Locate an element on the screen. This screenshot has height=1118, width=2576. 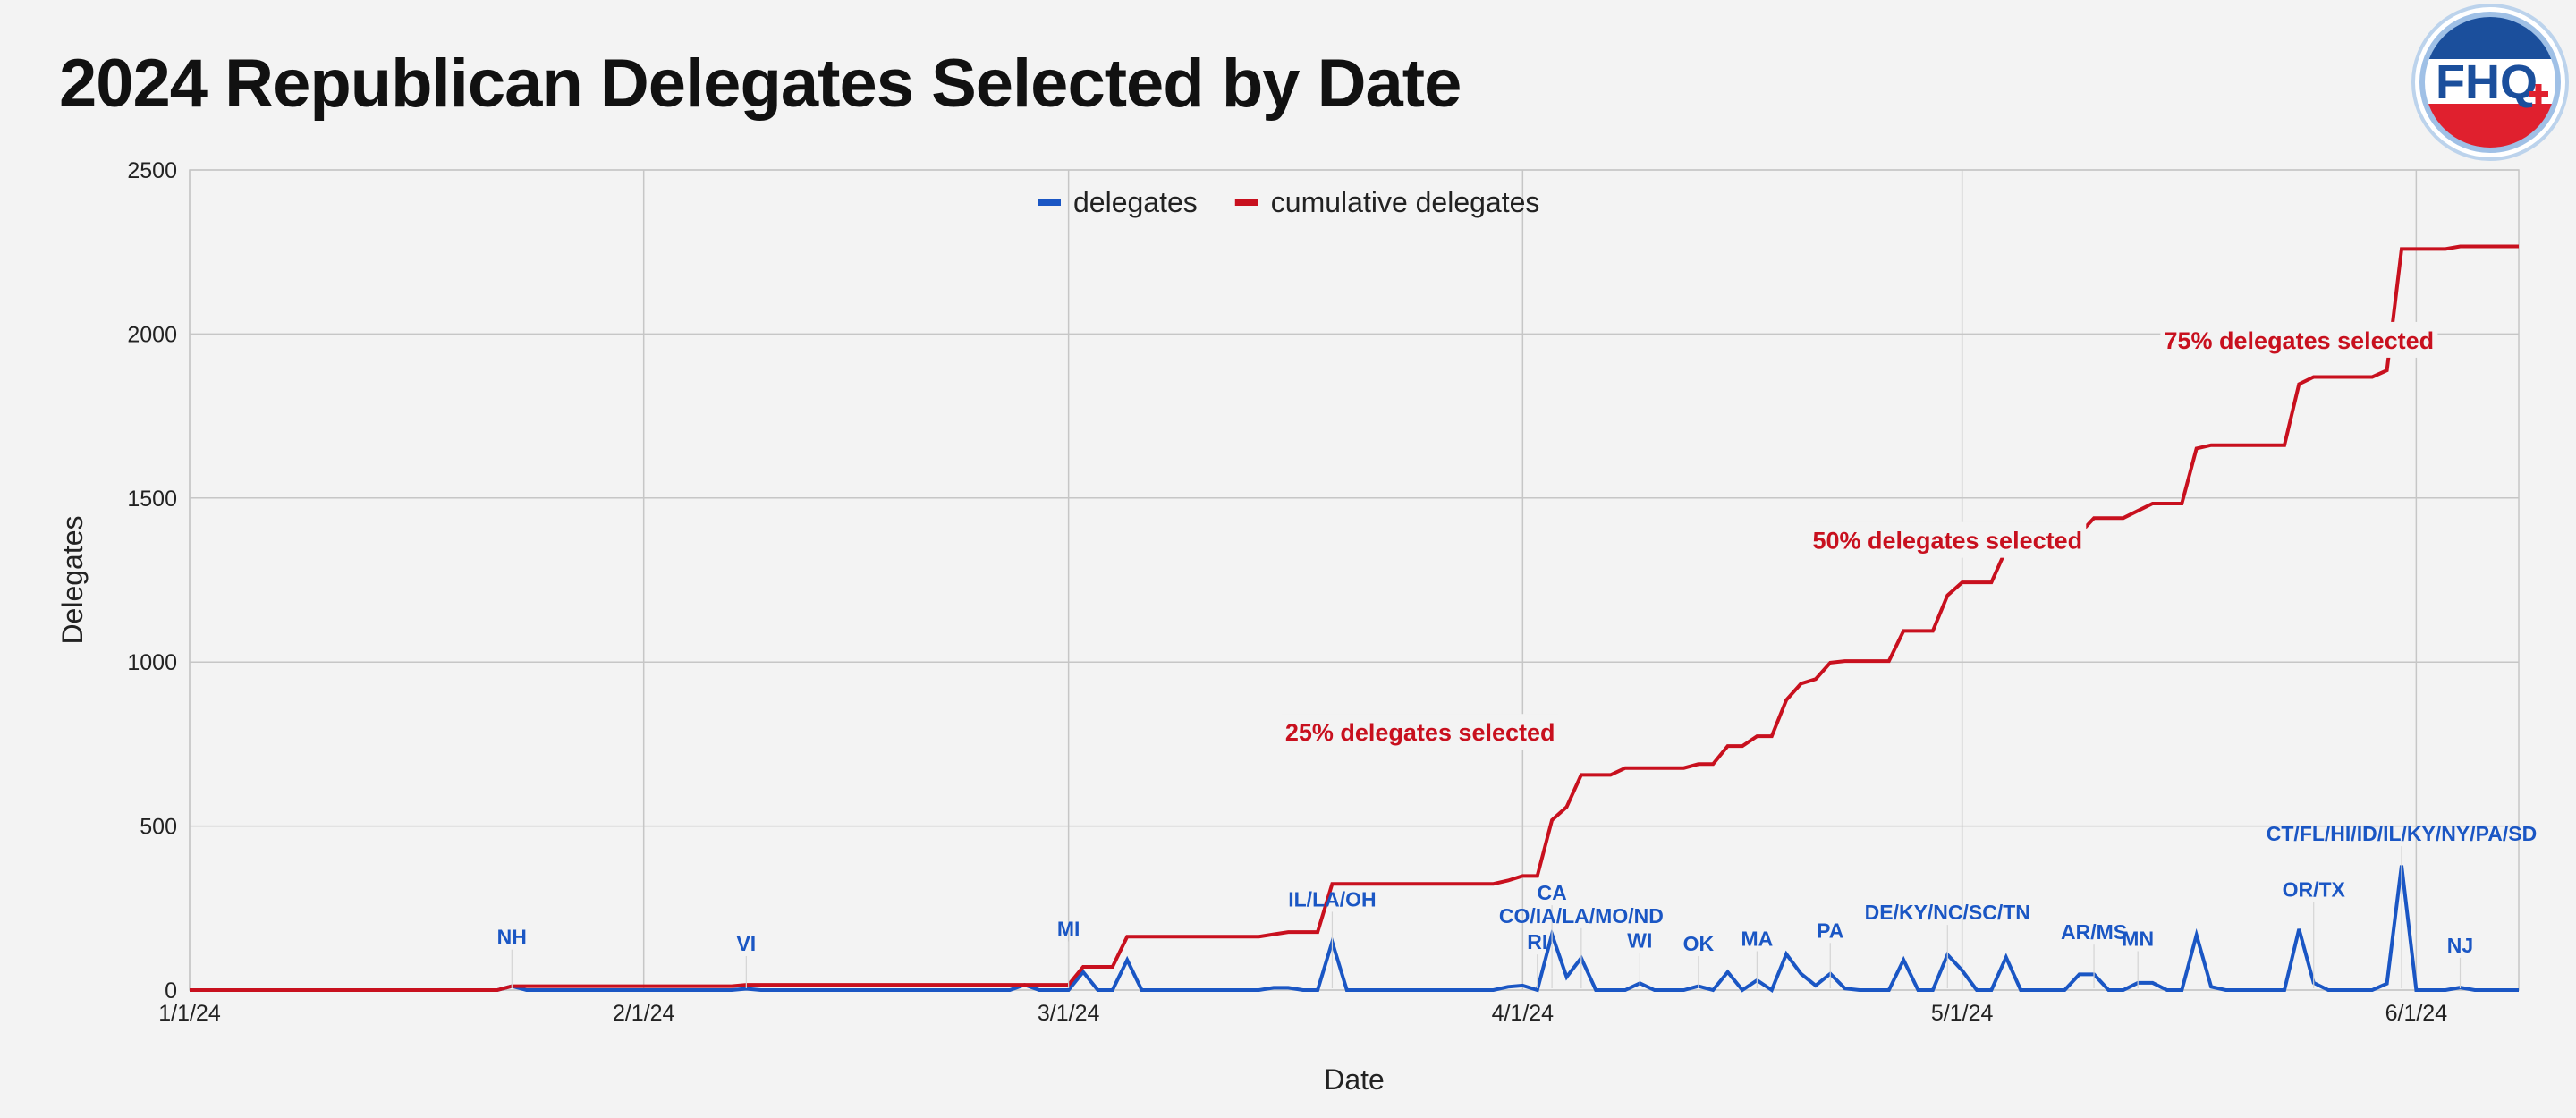
state-label: OK is located at coordinates (1699, 943).